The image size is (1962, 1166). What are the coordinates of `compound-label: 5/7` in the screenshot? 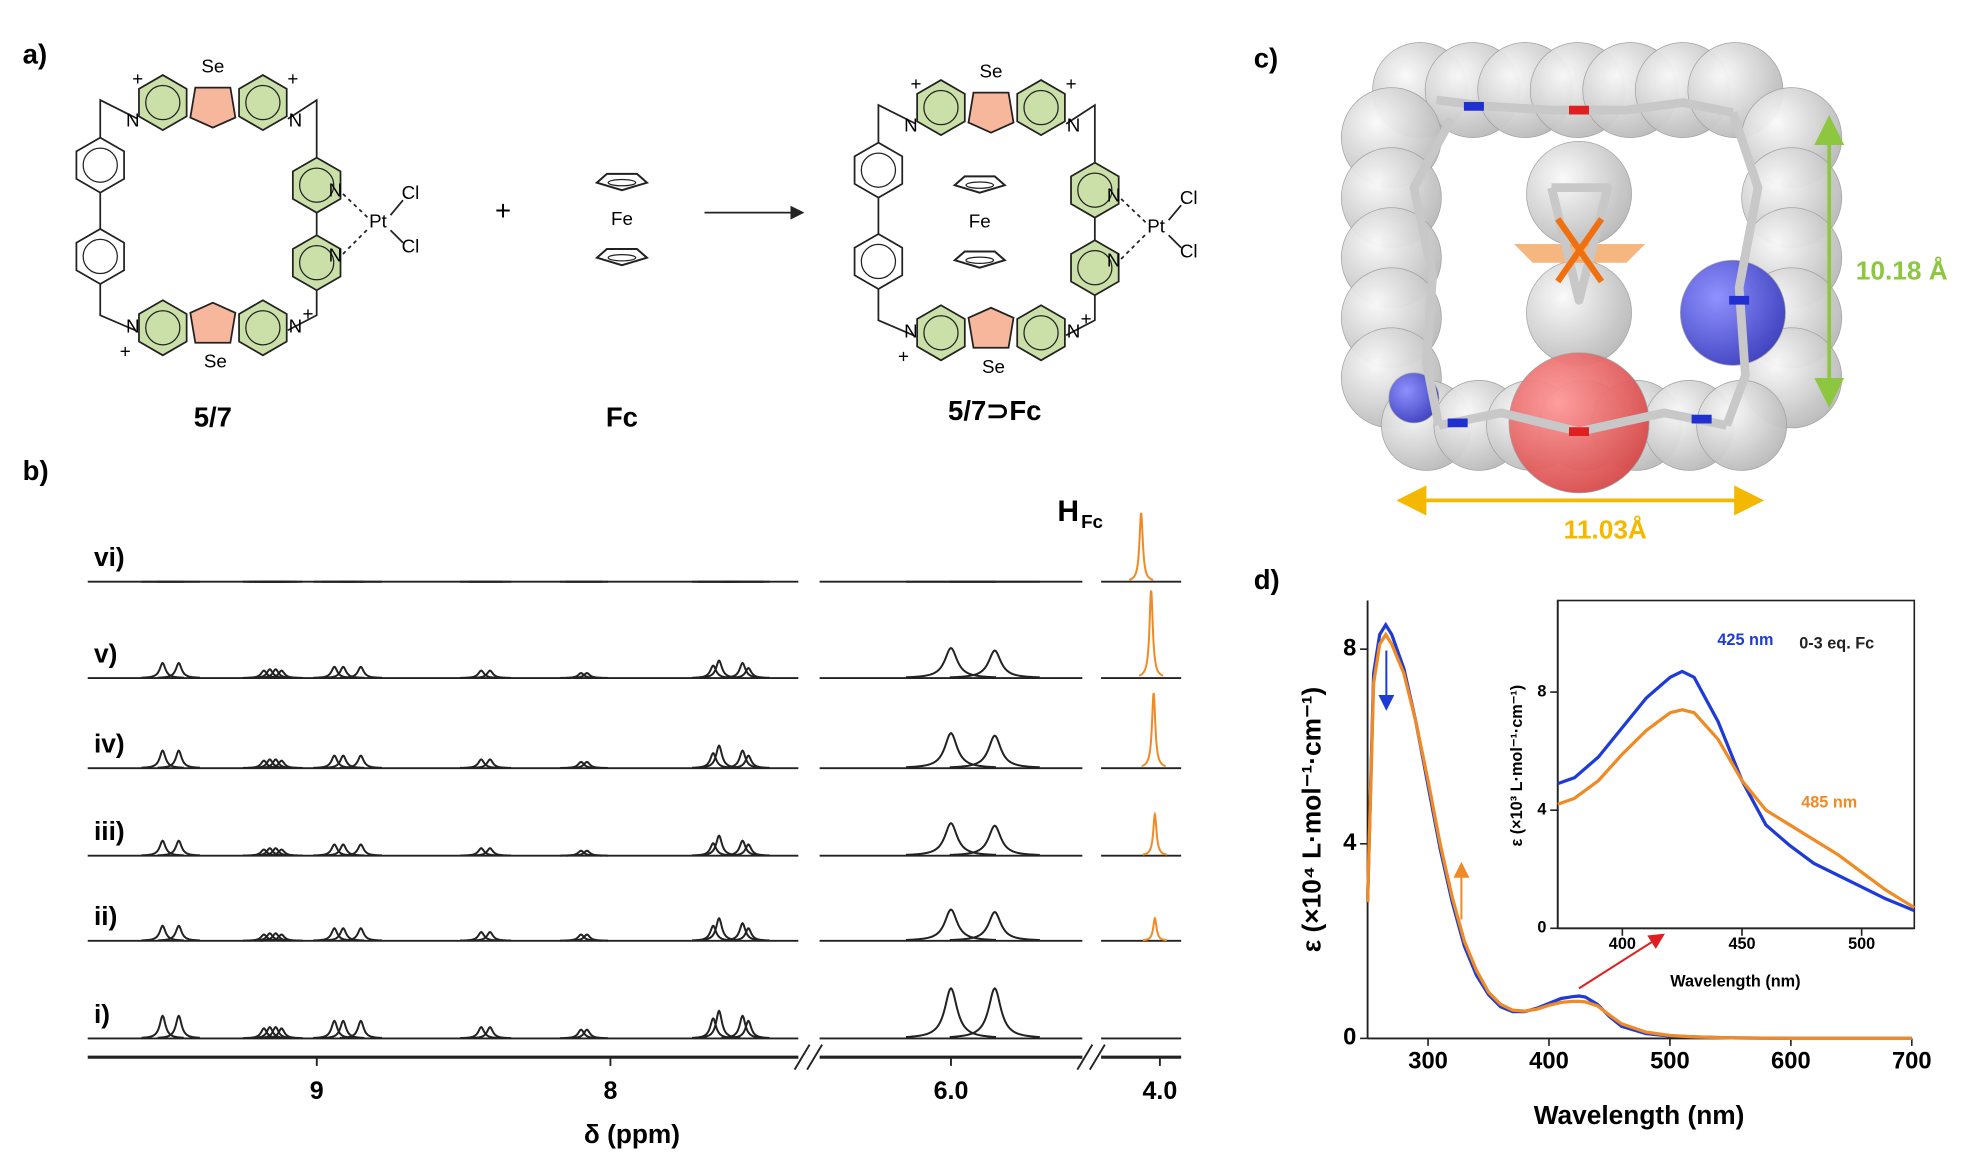 It's located at (213, 416).